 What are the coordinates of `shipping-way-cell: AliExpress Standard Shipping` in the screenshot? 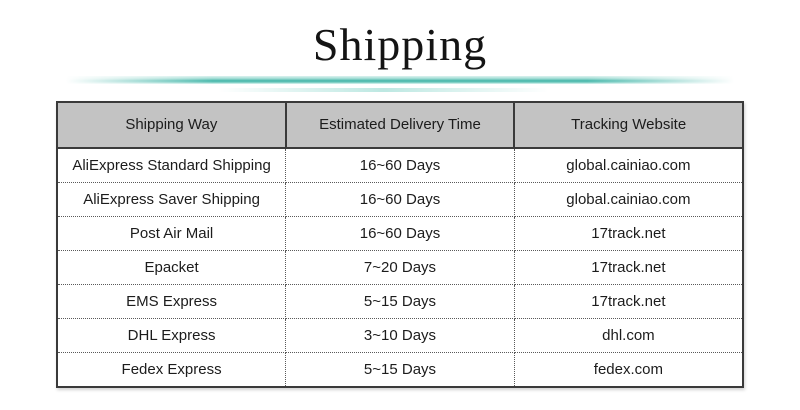 It's located at (171, 164).